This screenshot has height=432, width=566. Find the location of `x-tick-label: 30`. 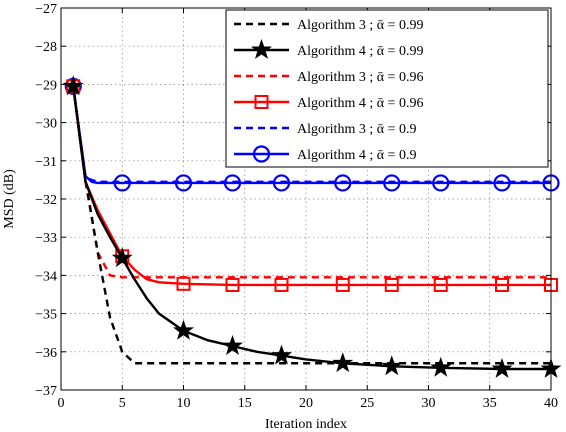

x-tick-label: 30 is located at coordinates (429, 403).